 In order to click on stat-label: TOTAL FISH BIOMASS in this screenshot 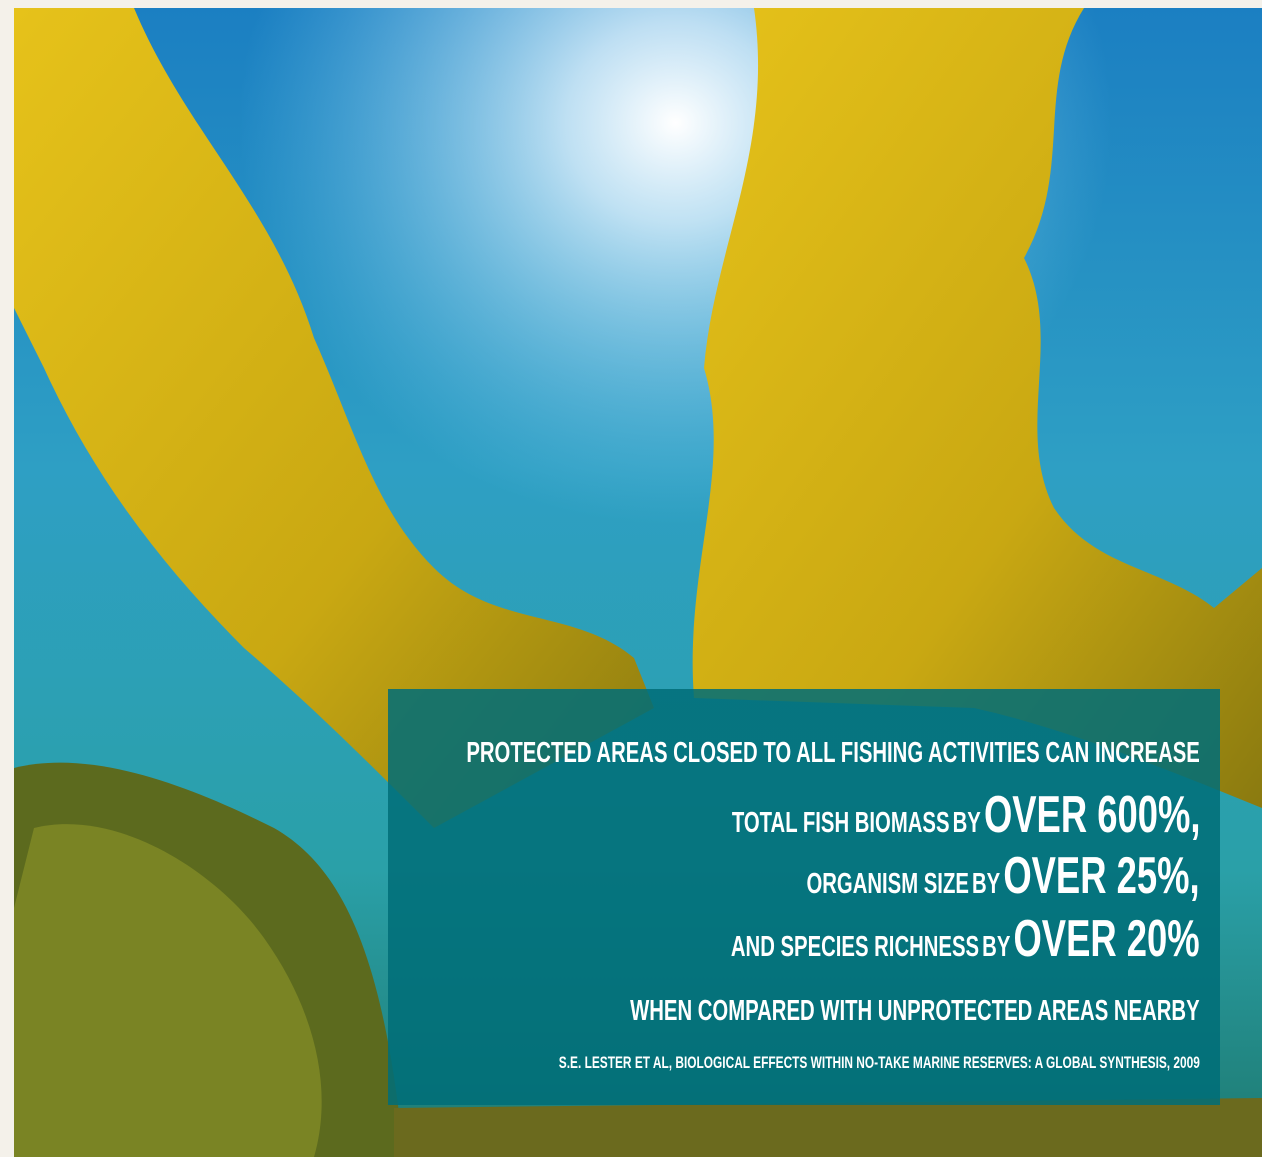, I will do `click(840, 823)`.